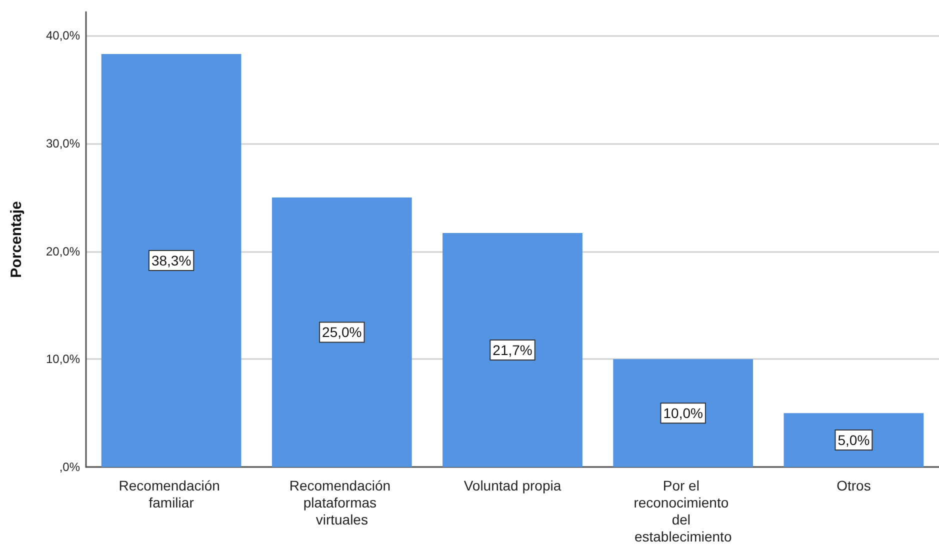 The image size is (939, 552). What do you see at coordinates (513, 486) in the screenshot?
I see `x-tick-label: Voluntad propia` at bounding box center [513, 486].